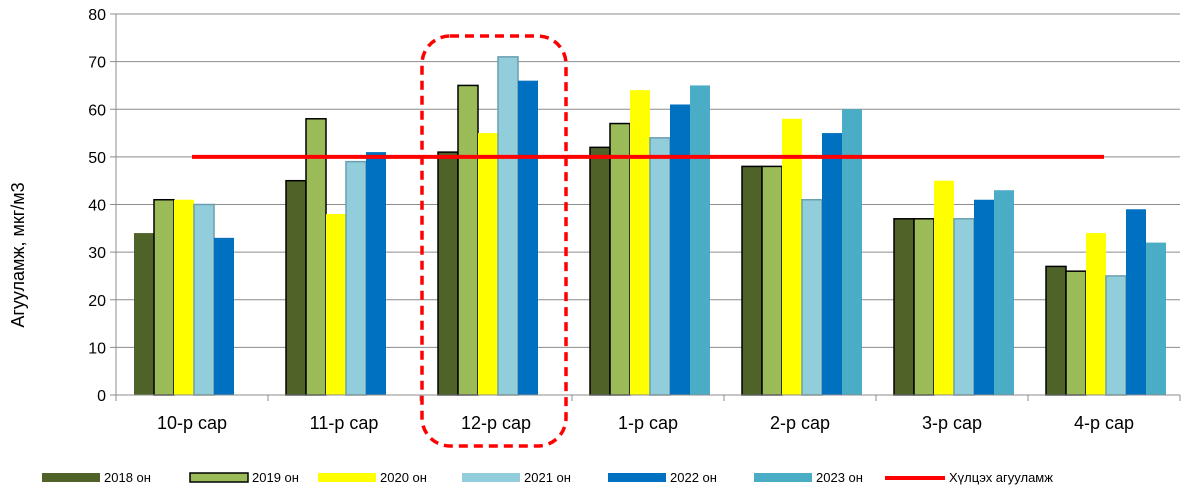 This screenshot has width=1187, height=493. I want to click on bar-2019-он-6, so click(1076, 333).